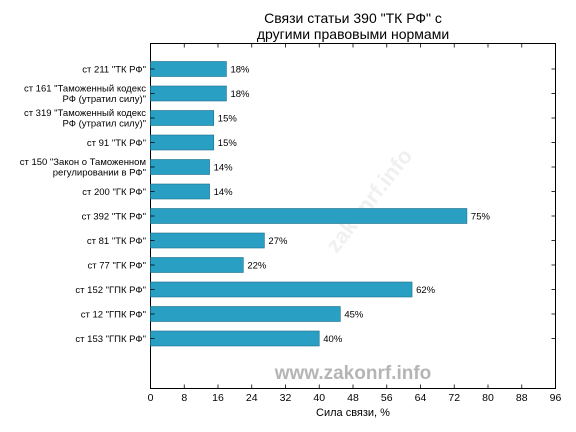 This screenshot has height=432, width=576. I want to click on category-label: ст 392 "ТК РФ", so click(114, 216).